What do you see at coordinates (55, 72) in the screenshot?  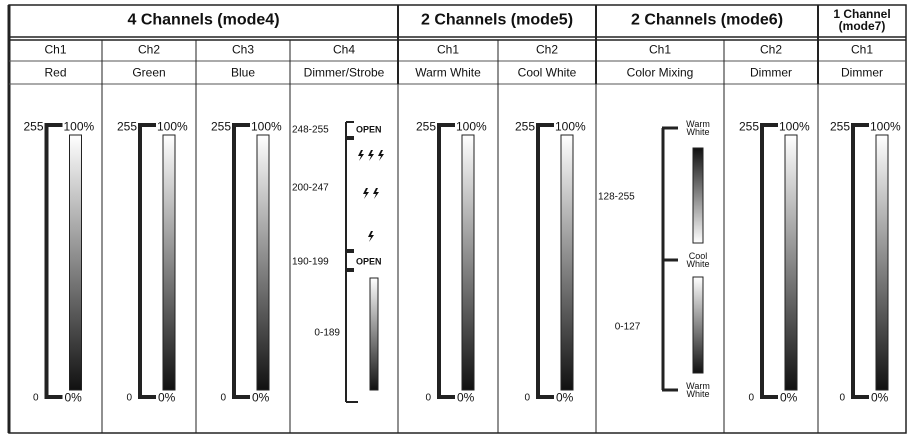 I see `function-label: Red` at bounding box center [55, 72].